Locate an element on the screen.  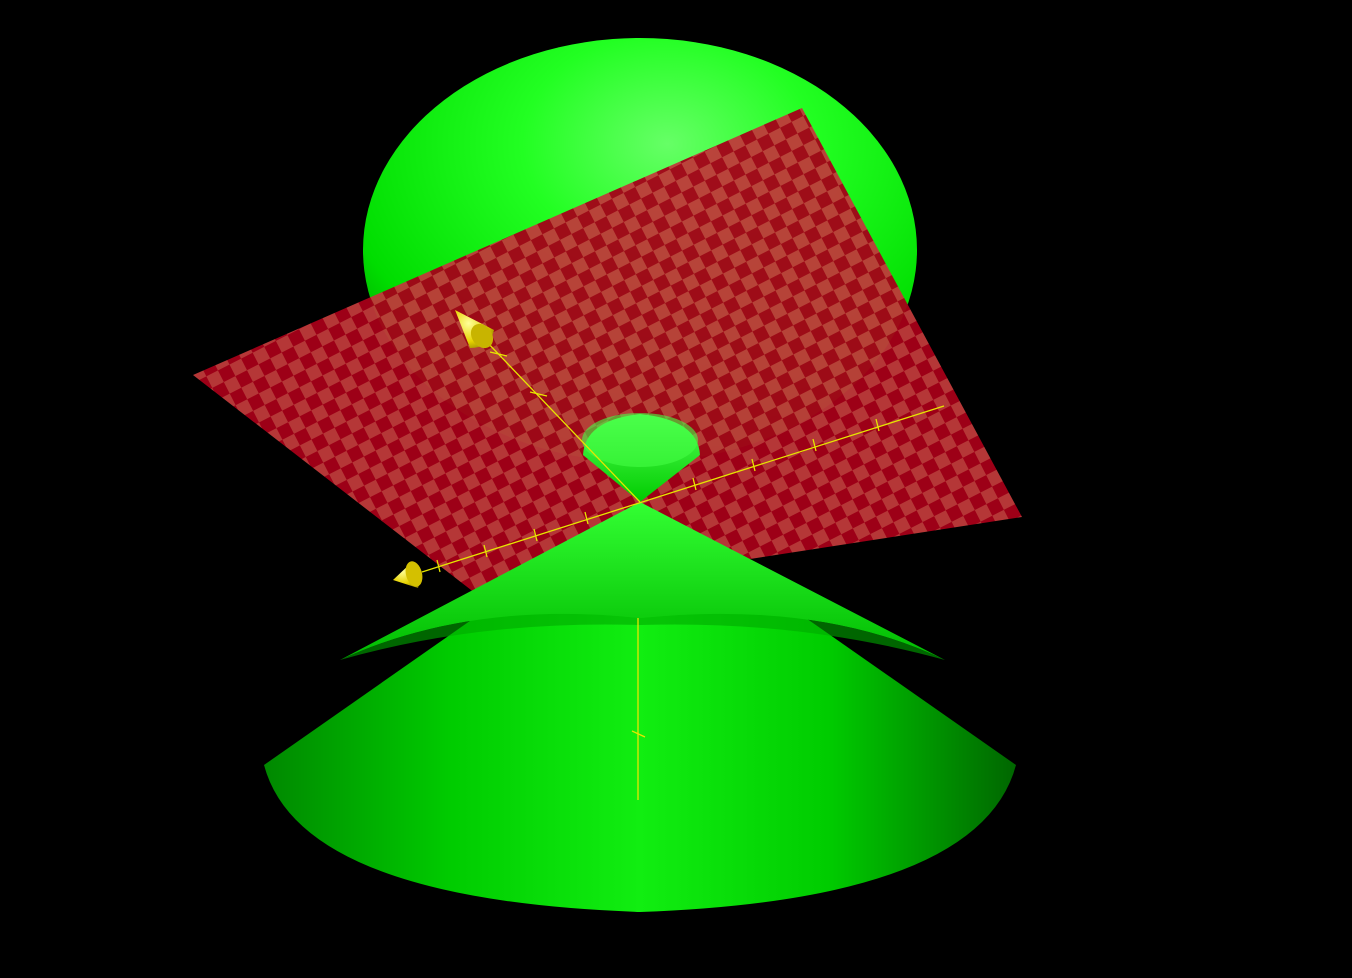
z-axis-tick is located at coordinates (638, 734).